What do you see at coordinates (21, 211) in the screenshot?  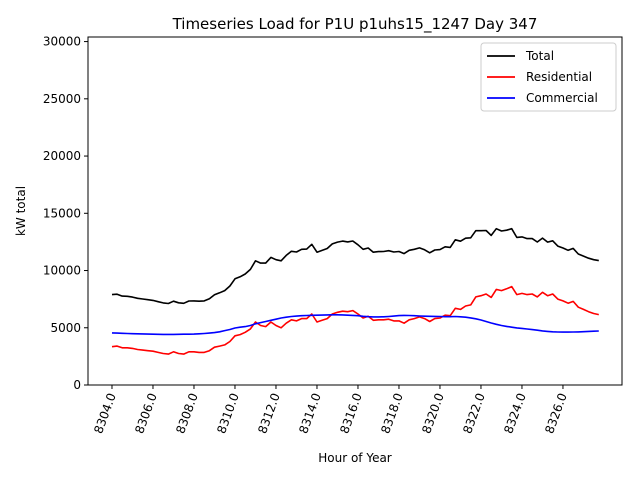 I see `y-axis-label: kW total` at bounding box center [21, 211].